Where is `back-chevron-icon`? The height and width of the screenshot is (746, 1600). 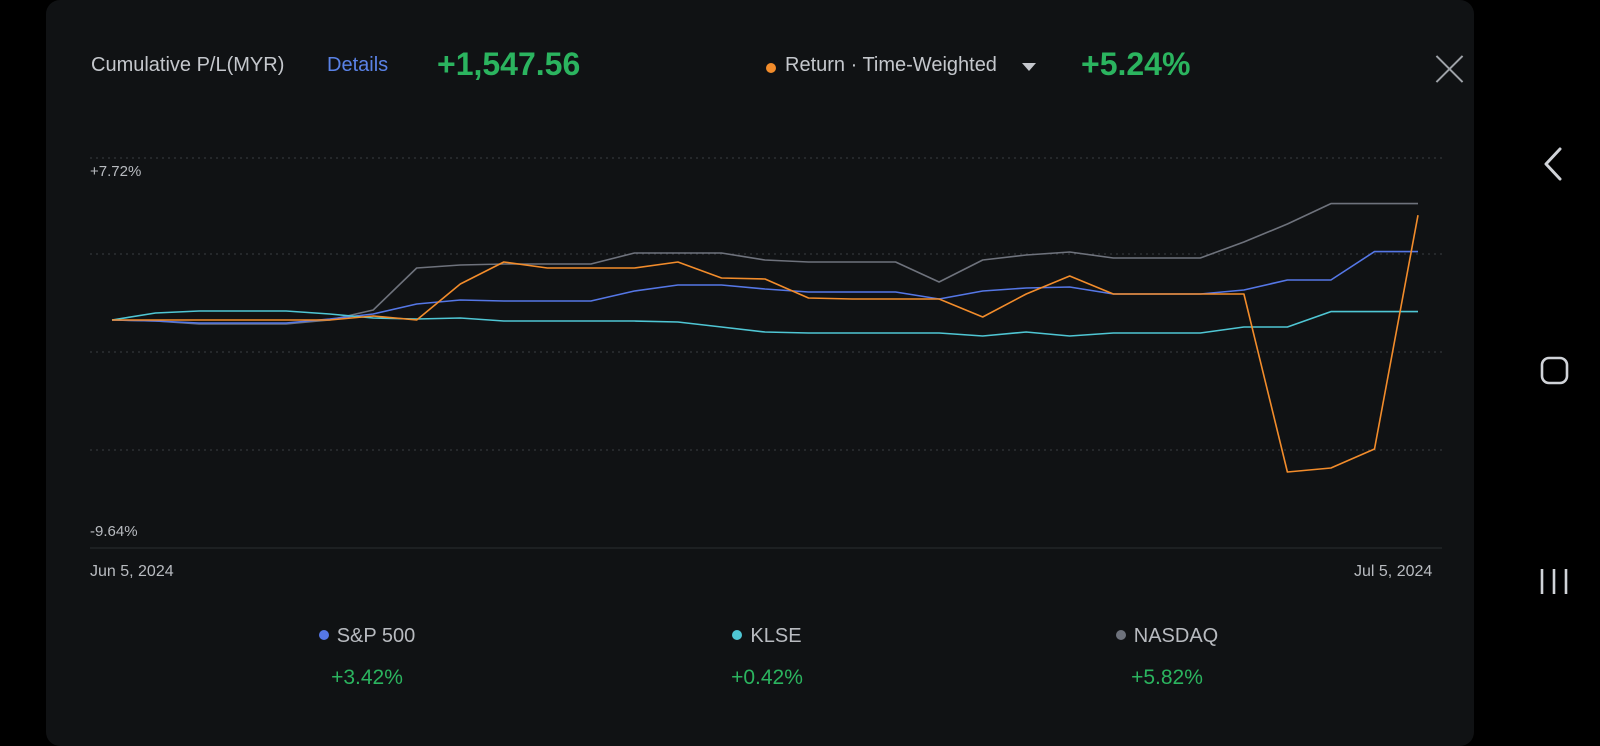 back-chevron-icon is located at coordinates (1555, 164).